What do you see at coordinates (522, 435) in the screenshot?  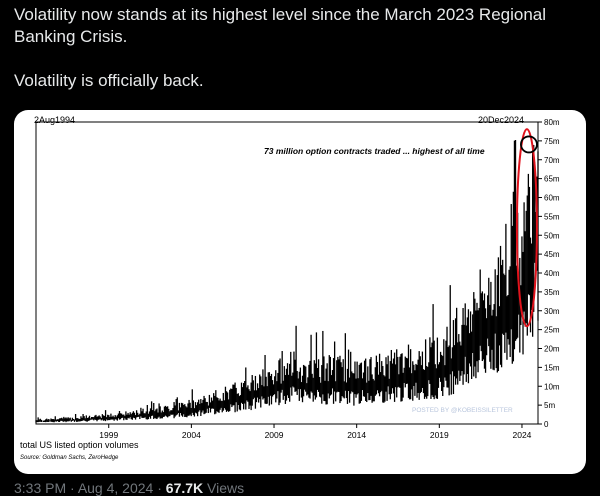 I see `x-tick-label: 2024` at bounding box center [522, 435].